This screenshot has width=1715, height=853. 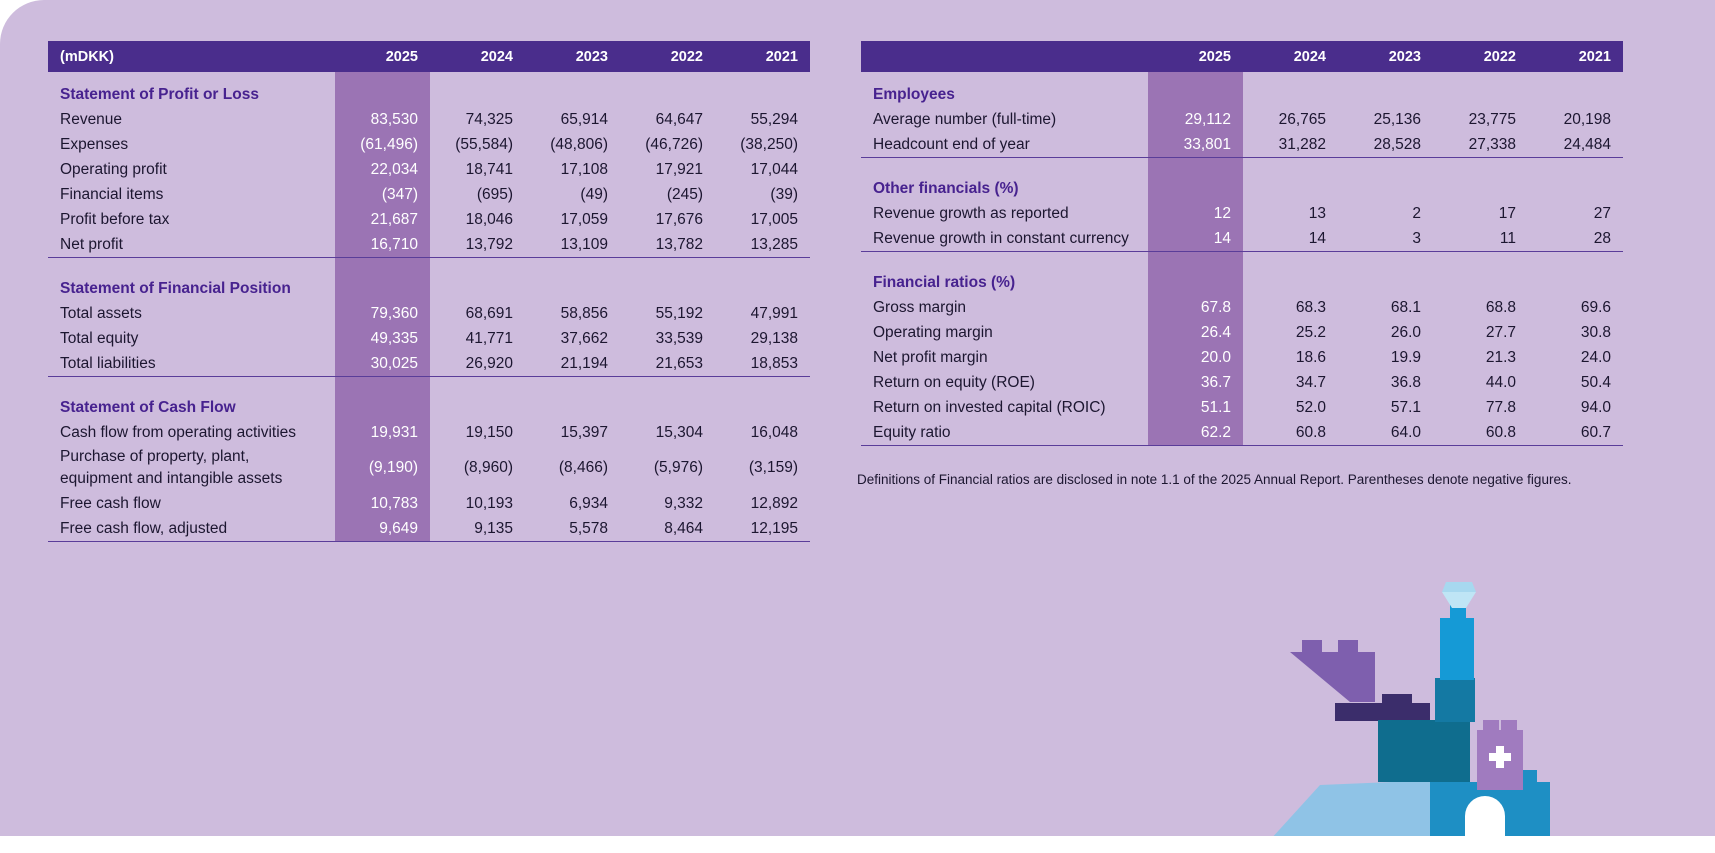 I want to click on row-label: Free cash flow, so click(x=110, y=503).